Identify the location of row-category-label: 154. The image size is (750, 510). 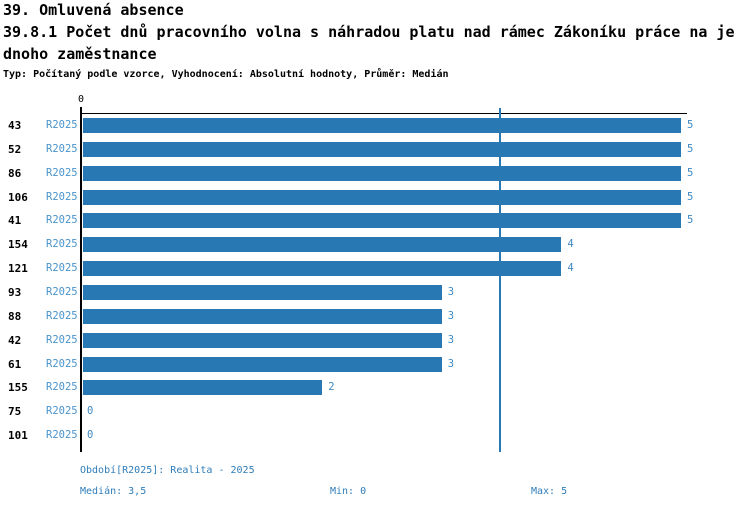
(18, 245).